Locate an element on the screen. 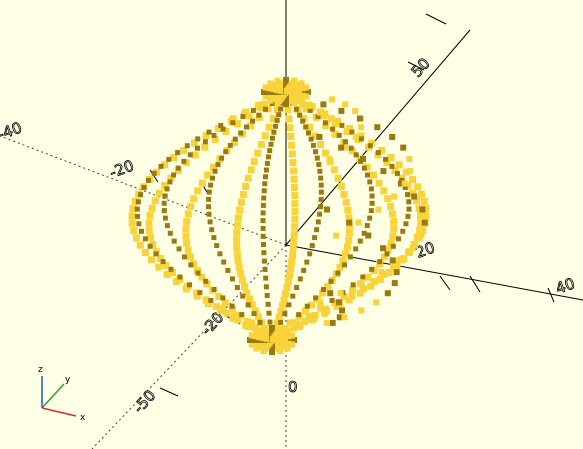 The width and height of the screenshot is (583, 449). label-origin: 0 is located at coordinates (293, 387).